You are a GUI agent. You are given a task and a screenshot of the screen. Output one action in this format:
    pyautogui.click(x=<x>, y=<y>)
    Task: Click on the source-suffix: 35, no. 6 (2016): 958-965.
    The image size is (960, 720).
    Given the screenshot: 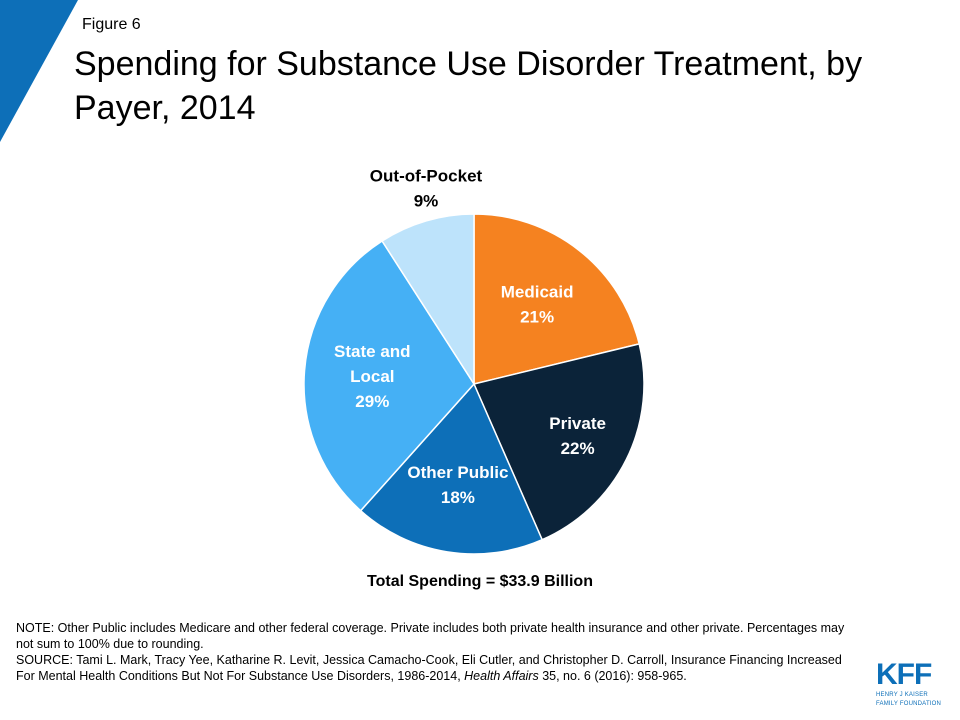 What is the action you would take?
    pyautogui.click(x=612, y=676)
    